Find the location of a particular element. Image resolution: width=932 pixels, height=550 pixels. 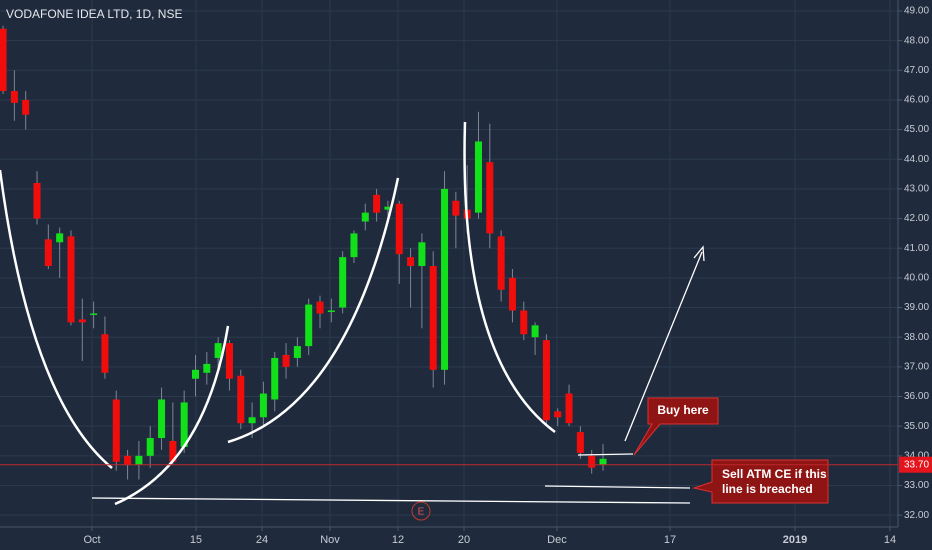

x-tick-label: Nov is located at coordinates (330, 540).